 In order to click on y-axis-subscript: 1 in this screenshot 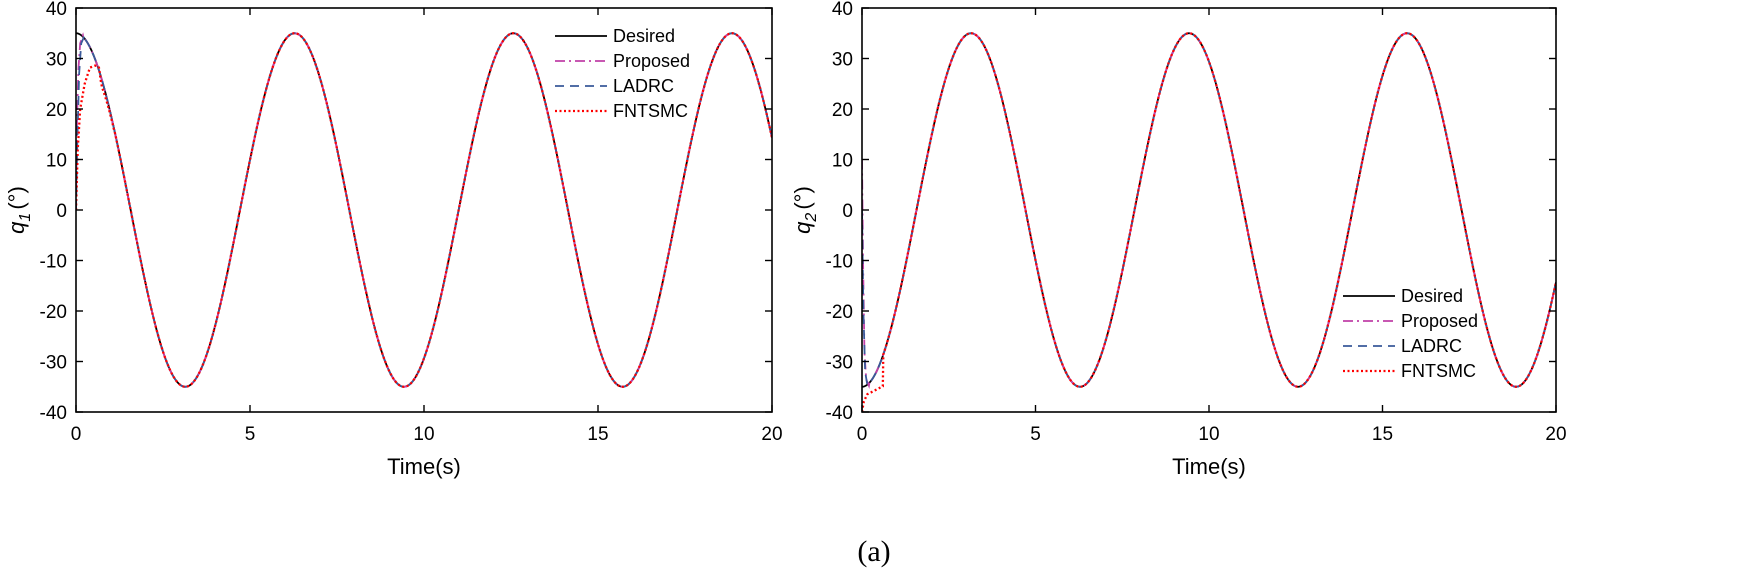, I will do `click(25, 217)`.